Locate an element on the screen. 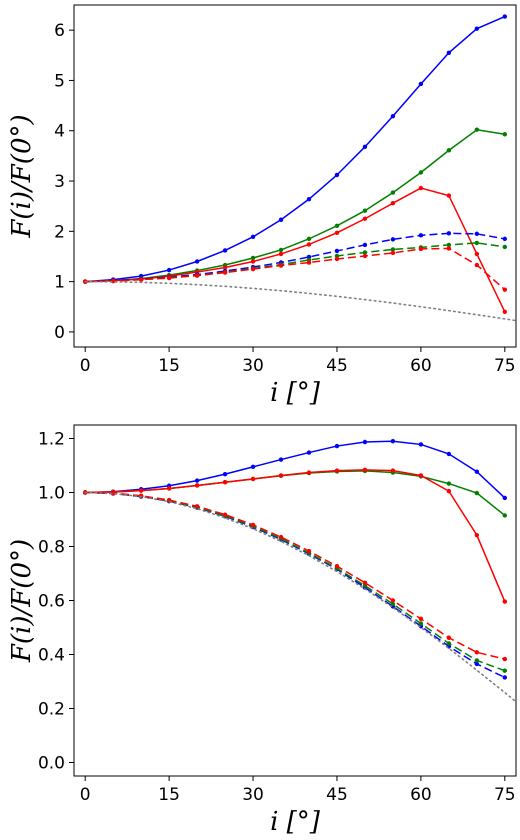 The width and height of the screenshot is (520, 840). x-tick-label: 15 is located at coordinates (169, 366).